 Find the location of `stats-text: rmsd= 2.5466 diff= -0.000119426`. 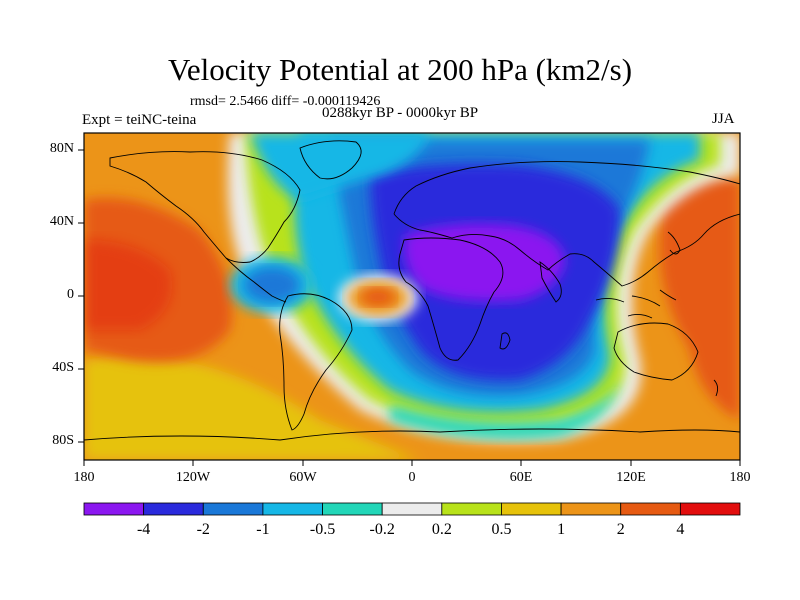

stats-text: rmsd= 2.5466 diff= -0.000119426 is located at coordinates (285, 101).